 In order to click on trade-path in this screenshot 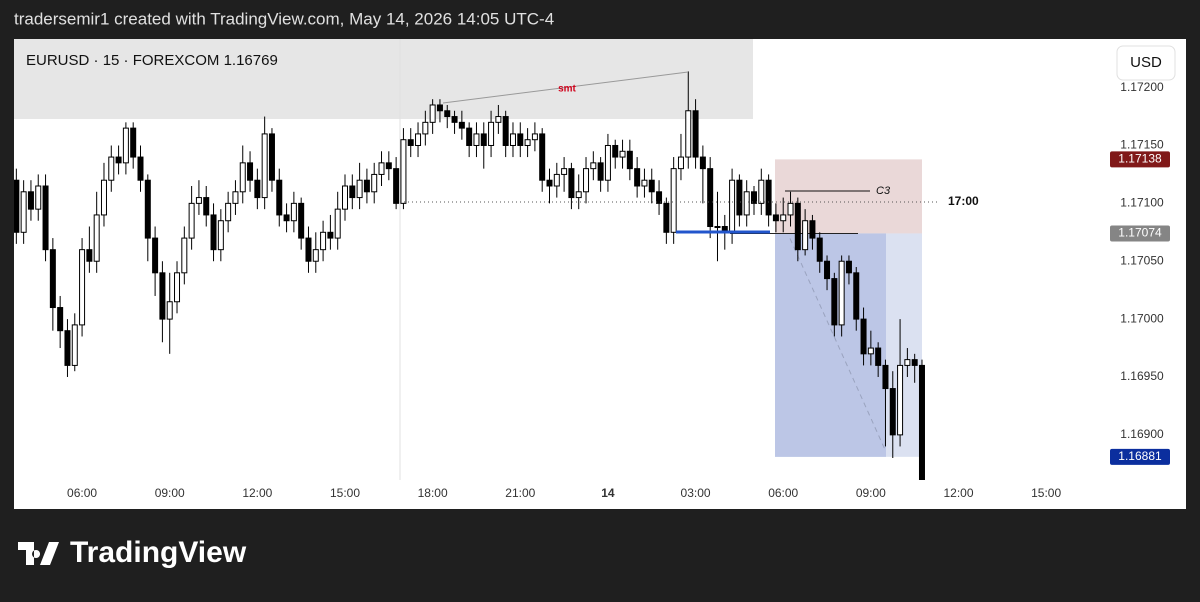, I will do `click(838, 345)`.